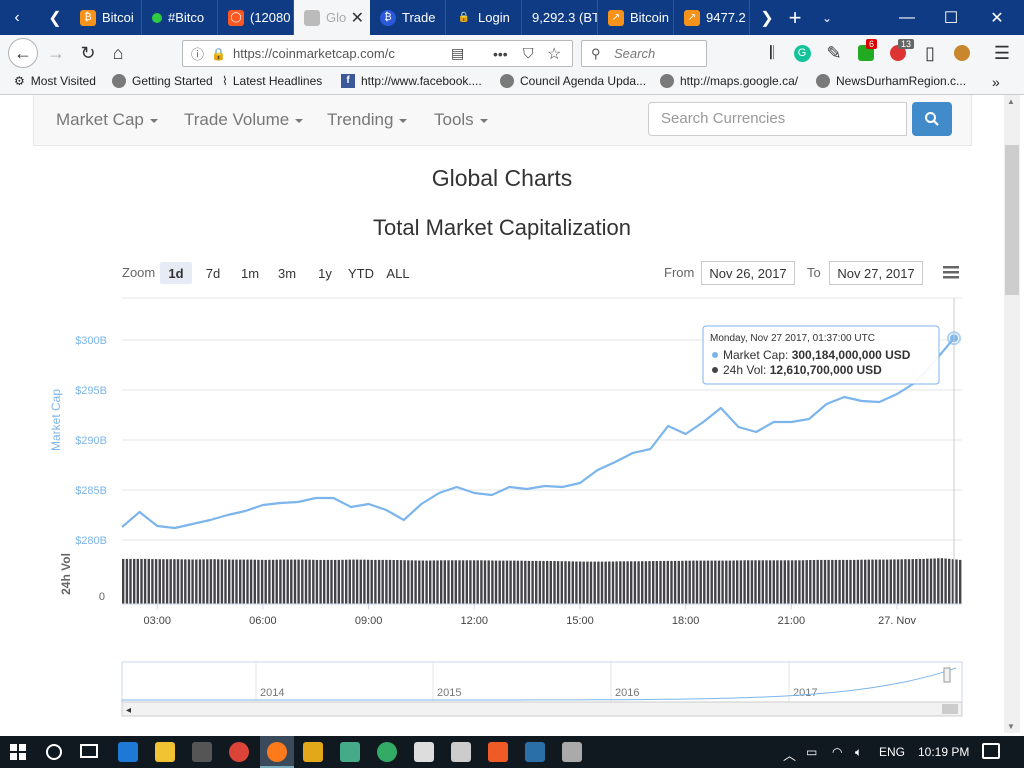 This screenshot has width=1024, height=768. Describe the element at coordinates (991, 751) in the screenshot. I see `action-center-icon` at that location.